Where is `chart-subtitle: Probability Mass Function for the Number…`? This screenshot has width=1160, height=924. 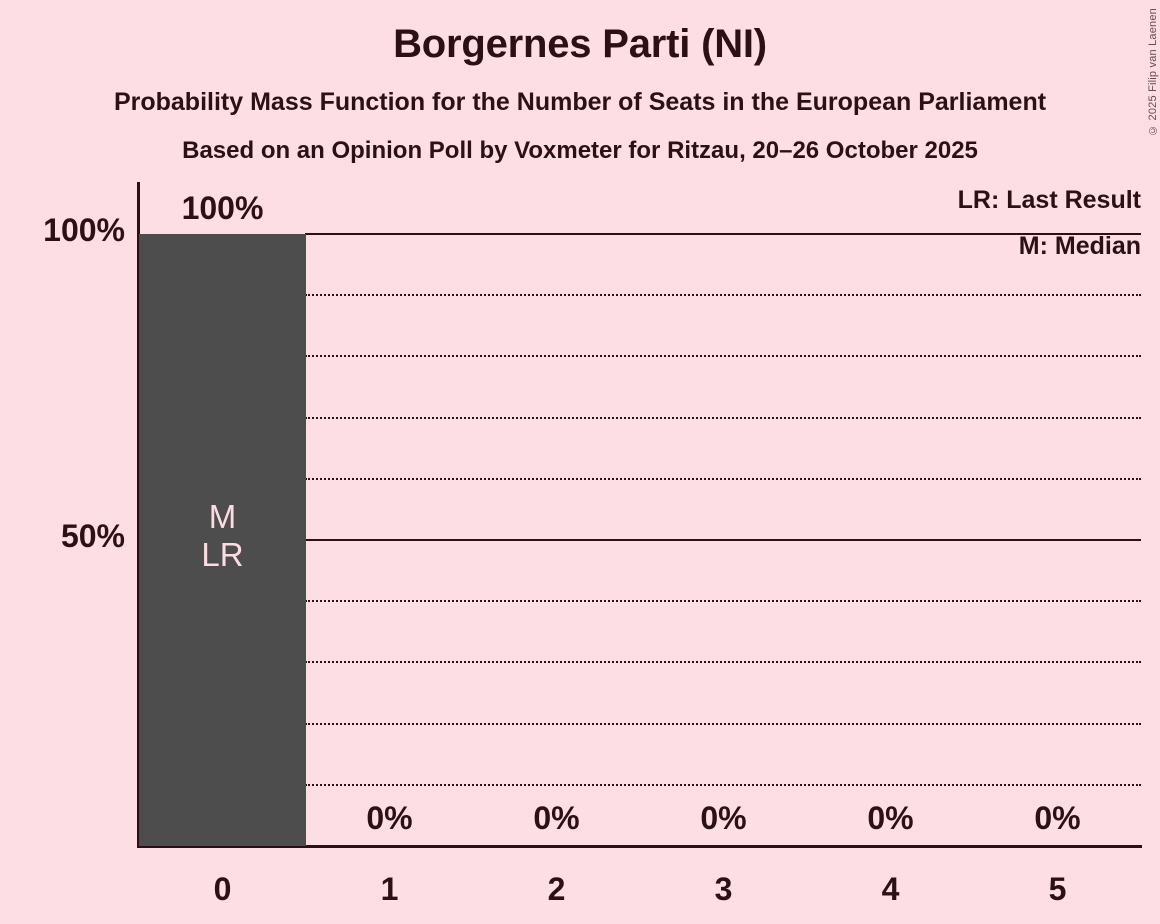 chart-subtitle: Probability Mass Function for the Number… is located at coordinates (580, 102).